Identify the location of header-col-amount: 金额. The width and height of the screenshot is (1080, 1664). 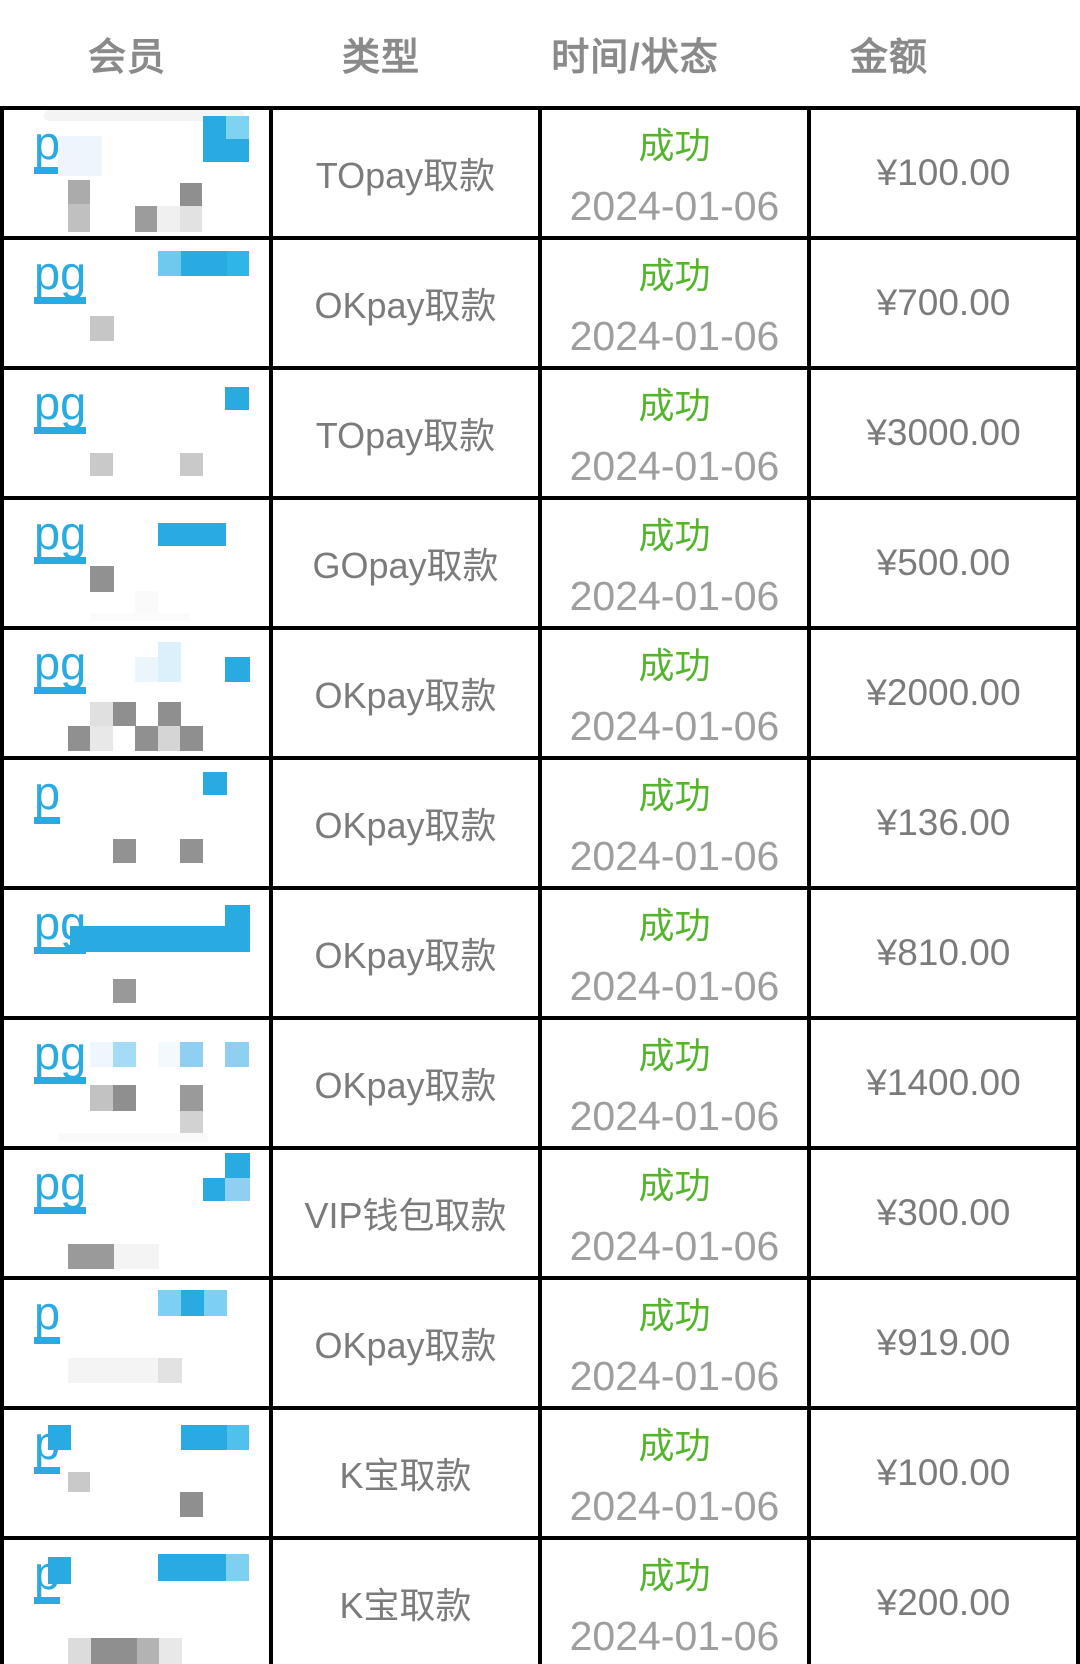
(888, 57).